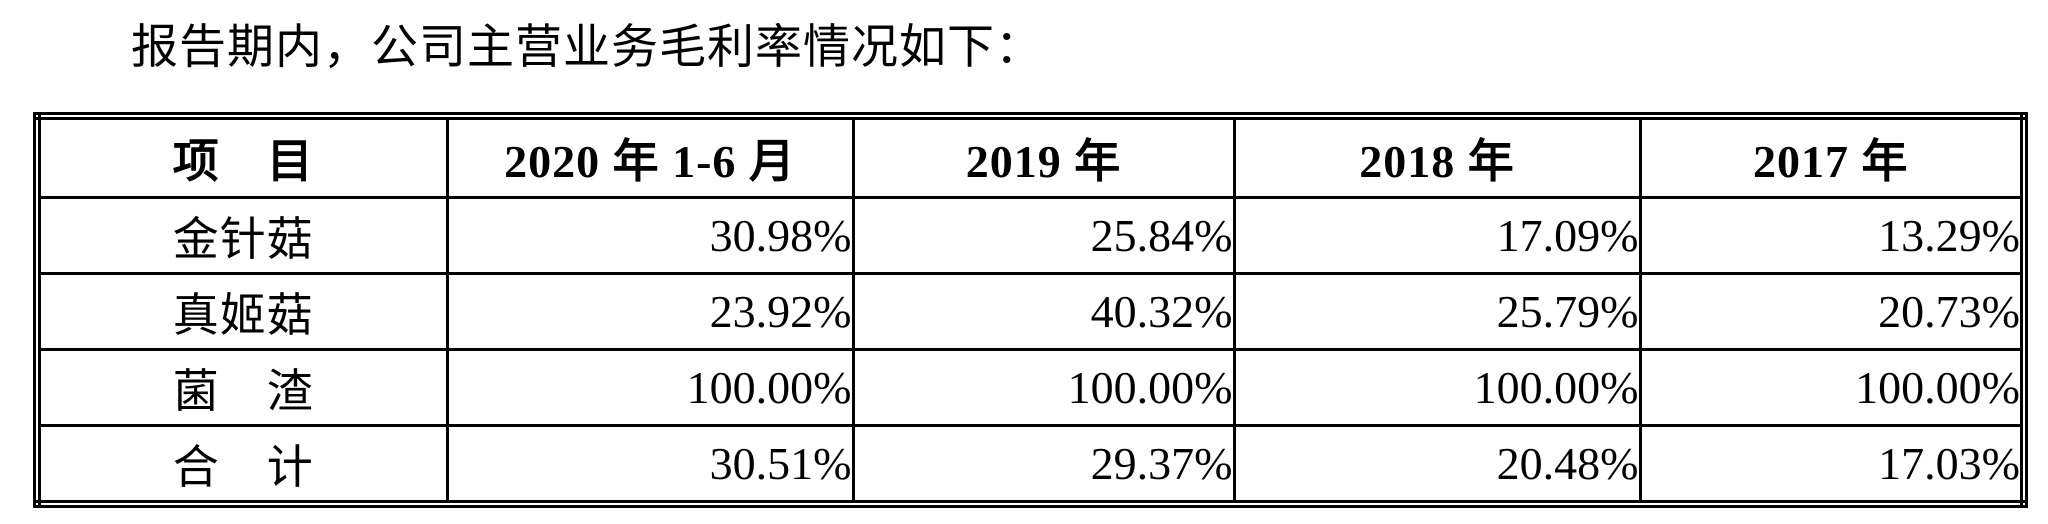  Describe the element at coordinates (1437, 311) in the screenshot. I see `value-cell: 25.79%` at that location.